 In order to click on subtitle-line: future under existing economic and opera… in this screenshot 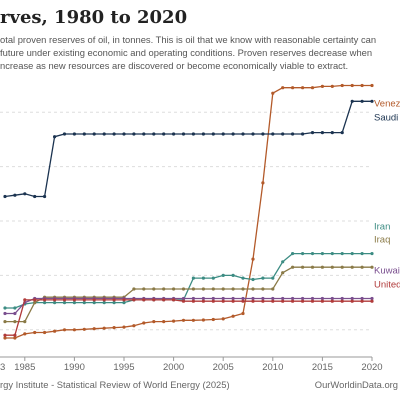, I will do `click(186, 52)`.